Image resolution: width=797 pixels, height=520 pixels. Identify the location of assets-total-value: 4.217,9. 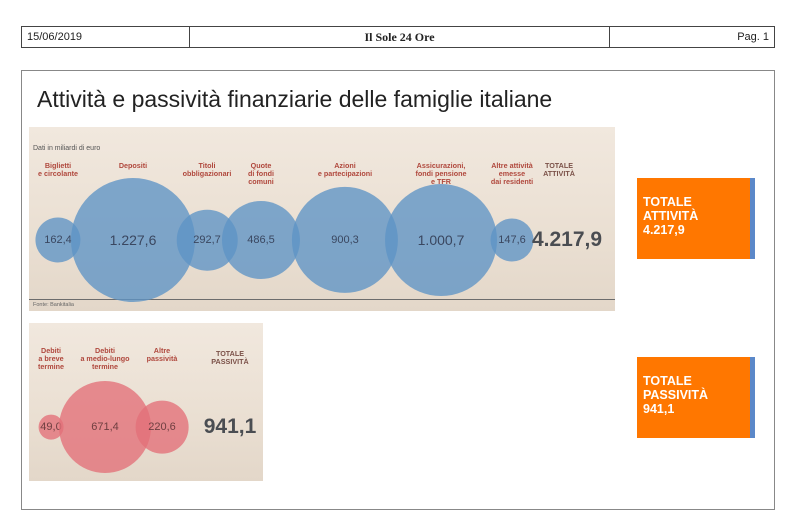
(567, 239).